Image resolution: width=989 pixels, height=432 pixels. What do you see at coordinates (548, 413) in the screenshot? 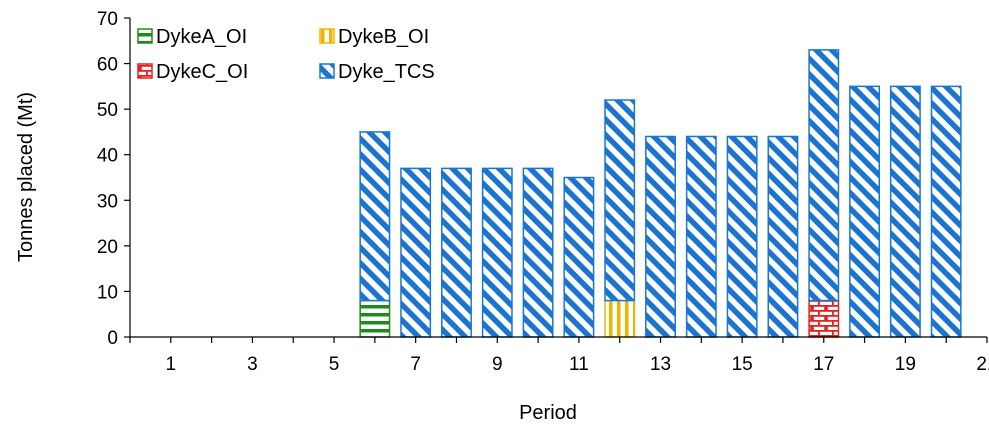
I see `x-axis-title: Period` at bounding box center [548, 413].